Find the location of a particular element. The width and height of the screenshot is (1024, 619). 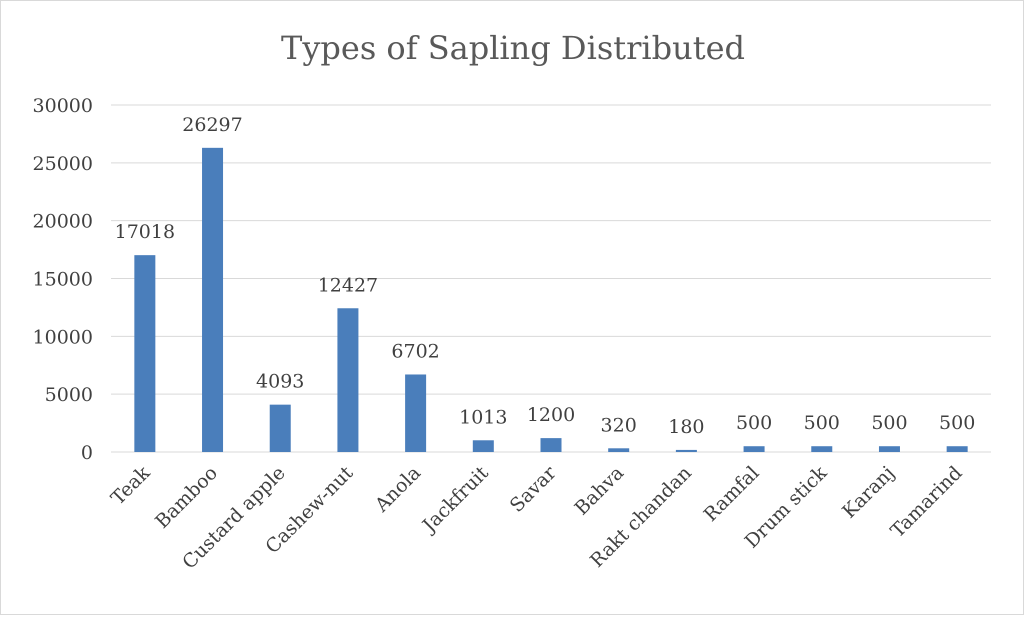

x-tick-label: Savar is located at coordinates (533, 488).